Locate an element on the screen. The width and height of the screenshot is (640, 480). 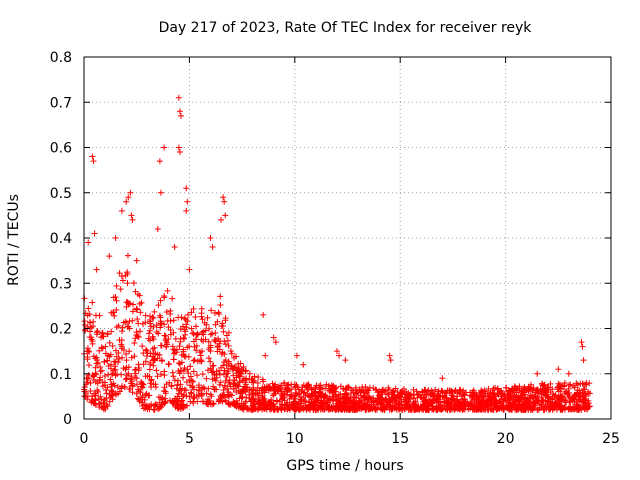
y-tick-label: 0.5 is located at coordinates (61, 194).